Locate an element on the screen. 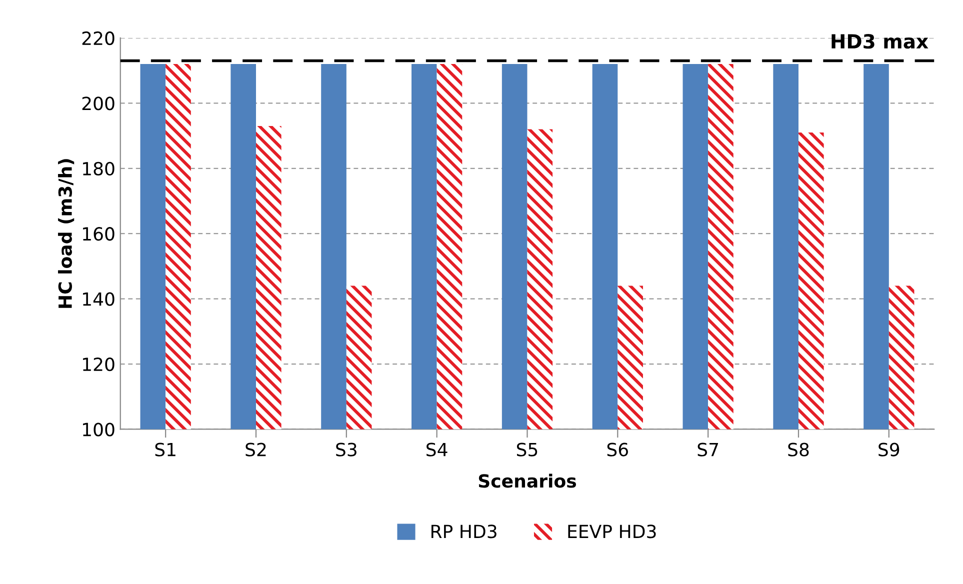  legend-label: RP HD3 is located at coordinates (464, 531).